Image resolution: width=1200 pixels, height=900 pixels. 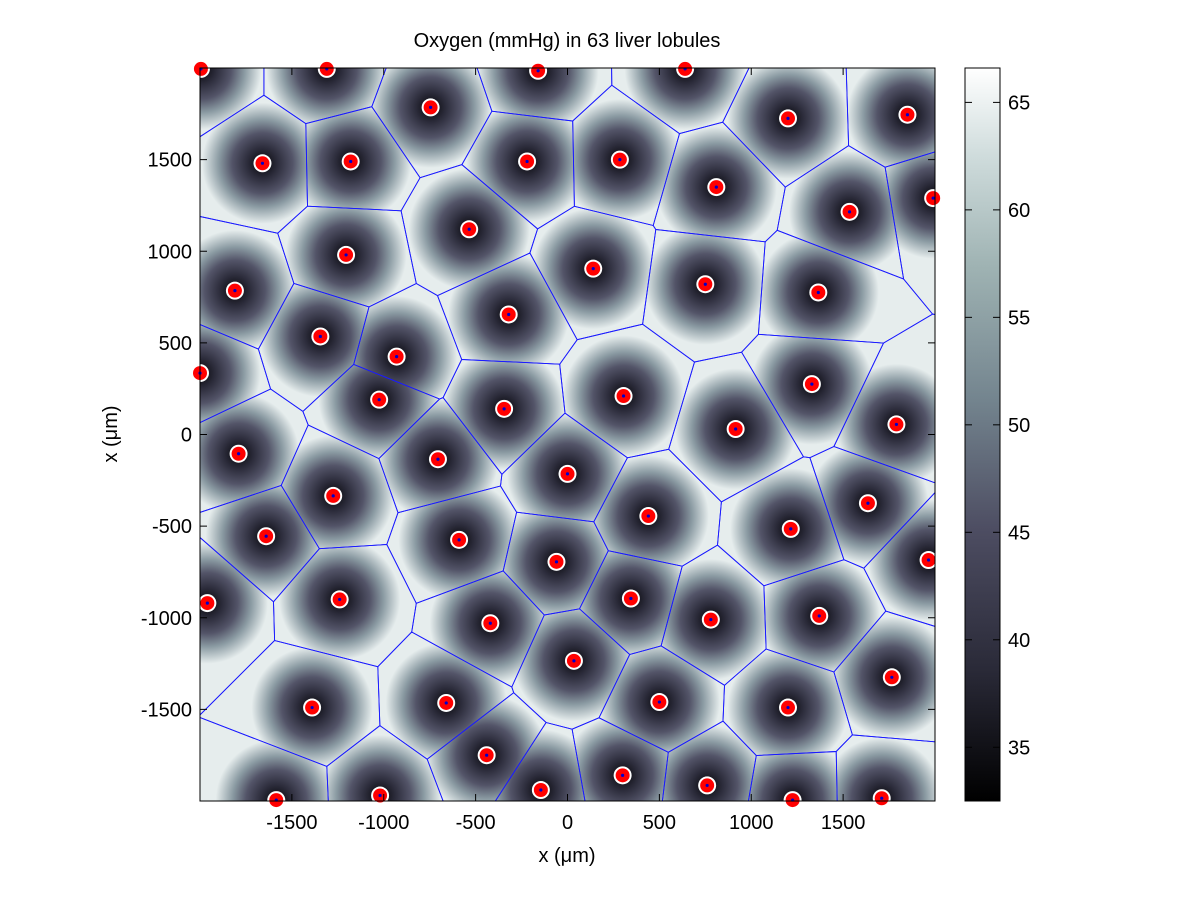 What do you see at coordinates (175, 344) in the screenshot?
I see `y-tick-label: 500` at bounding box center [175, 344].